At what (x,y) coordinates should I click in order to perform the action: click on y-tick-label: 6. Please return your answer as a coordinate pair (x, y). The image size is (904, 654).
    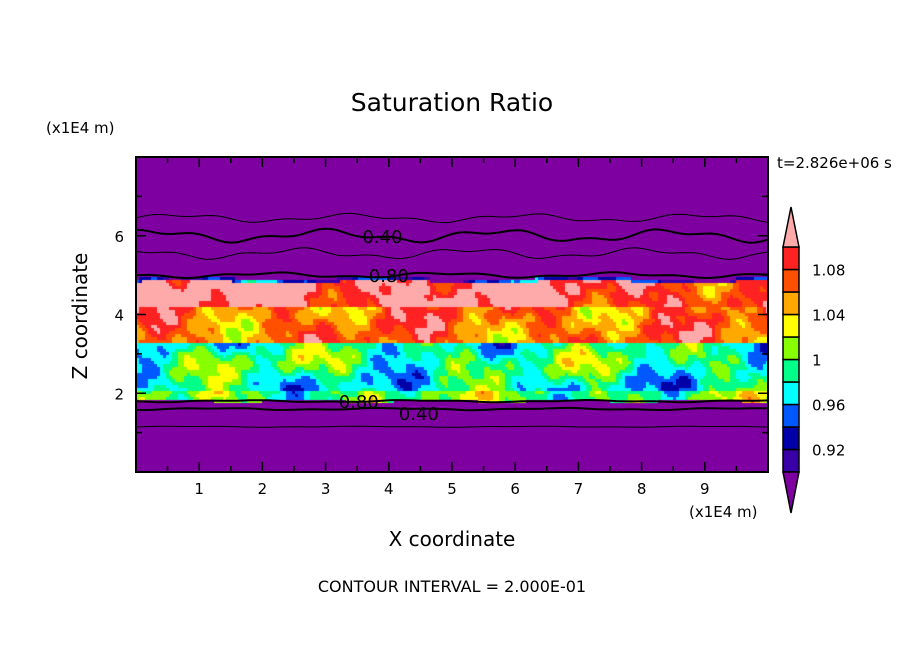
    Looking at the image, I should click on (119, 237).